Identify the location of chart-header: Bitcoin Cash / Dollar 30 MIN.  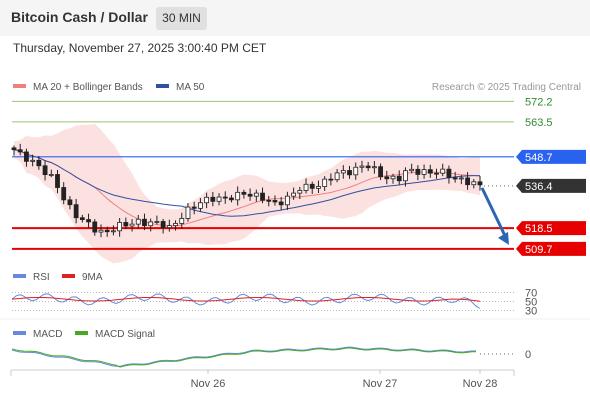
(295, 18).